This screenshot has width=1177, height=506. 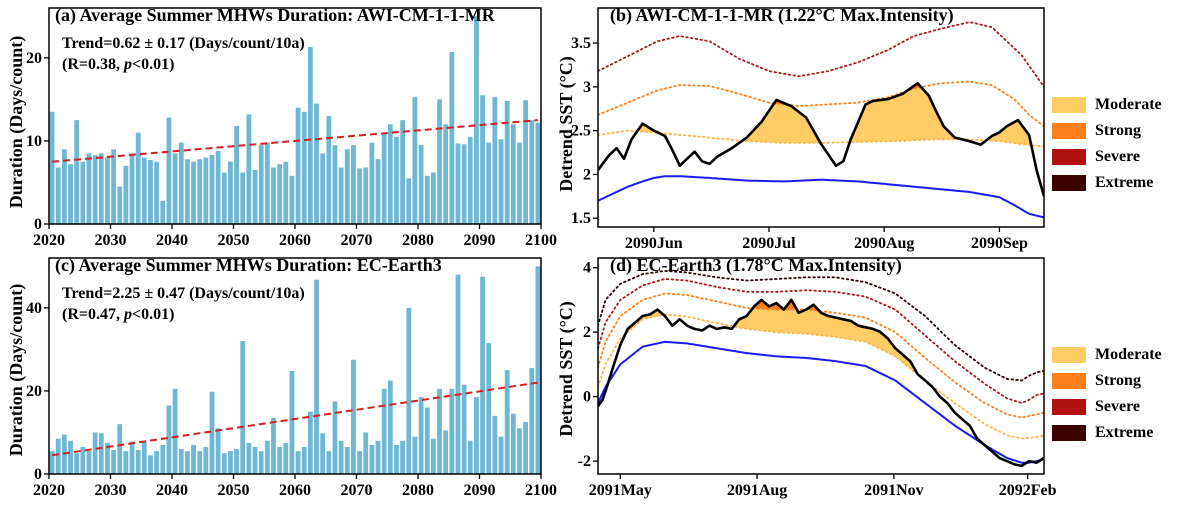 What do you see at coordinates (480, 490) in the screenshot?
I see `panel-c-xtick-label: 2090` at bounding box center [480, 490].